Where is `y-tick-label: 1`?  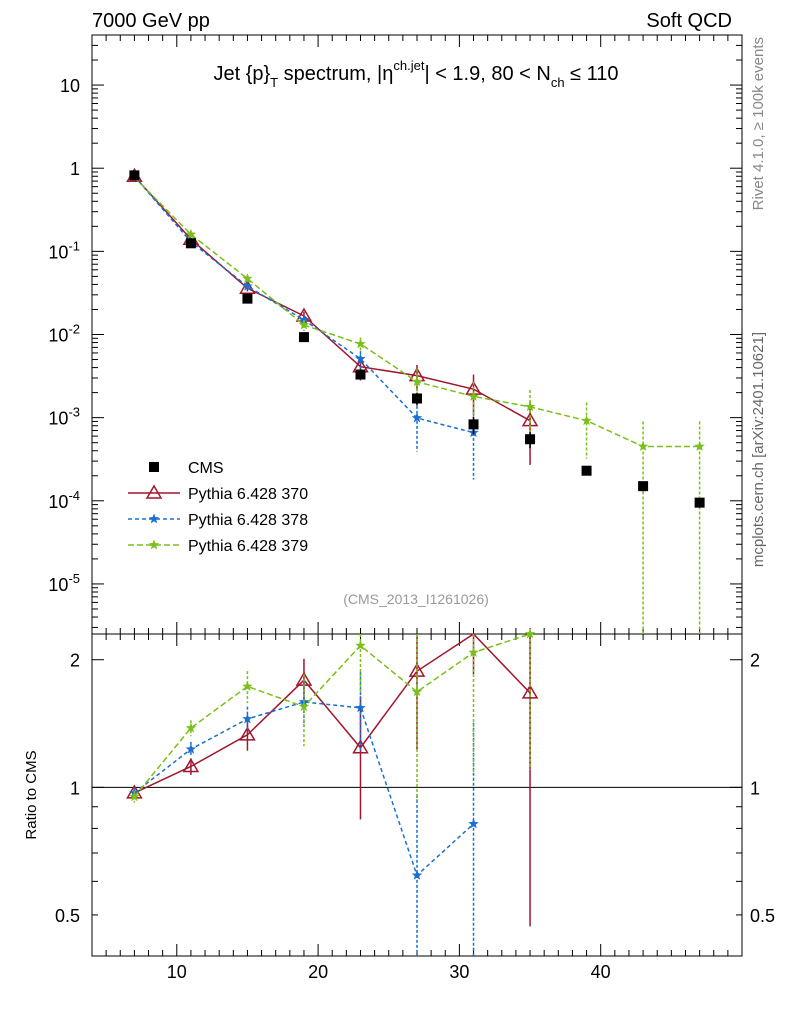 y-tick-label: 1 is located at coordinates (75, 169).